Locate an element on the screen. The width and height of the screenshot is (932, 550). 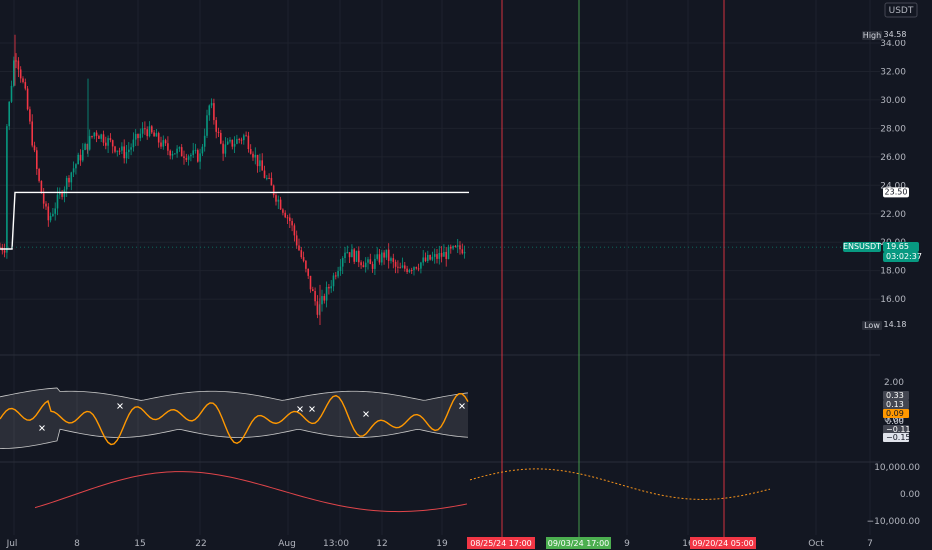
time-tick-label: 19 is located at coordinates (442, 544).